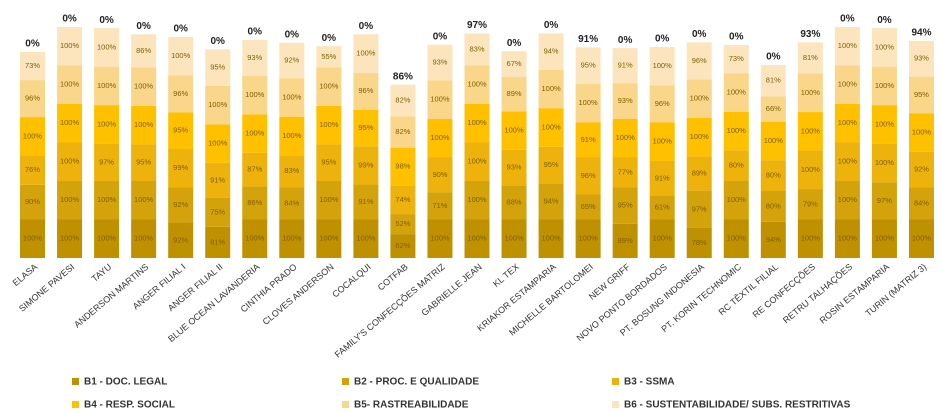  I want to click on segment-label: 89%, so click(514, 93).